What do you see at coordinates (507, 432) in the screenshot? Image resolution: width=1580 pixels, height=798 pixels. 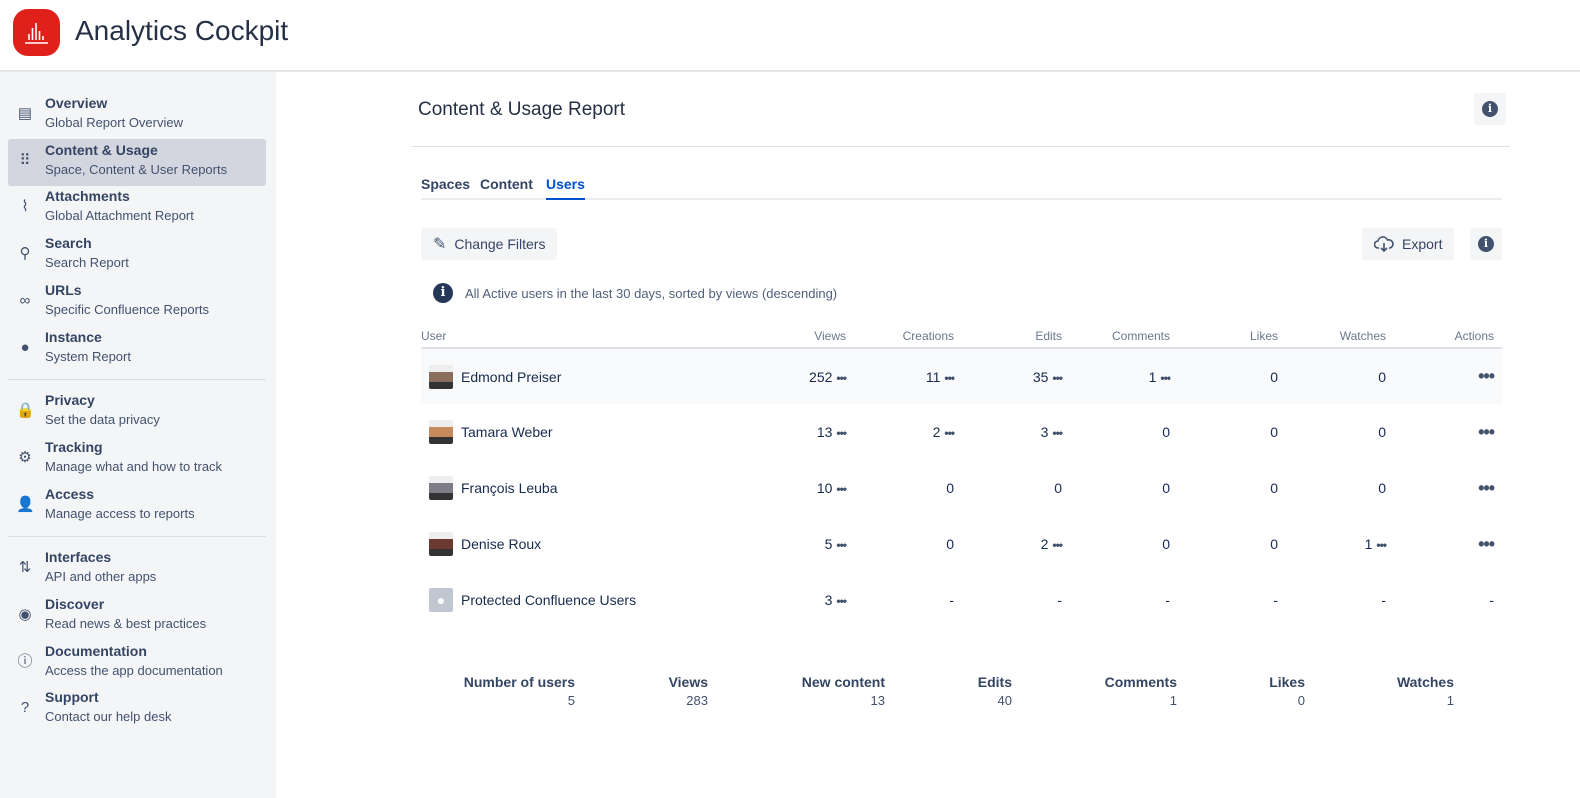 I see `user-name: Tamara Weber` at bounding box center [507, 432].